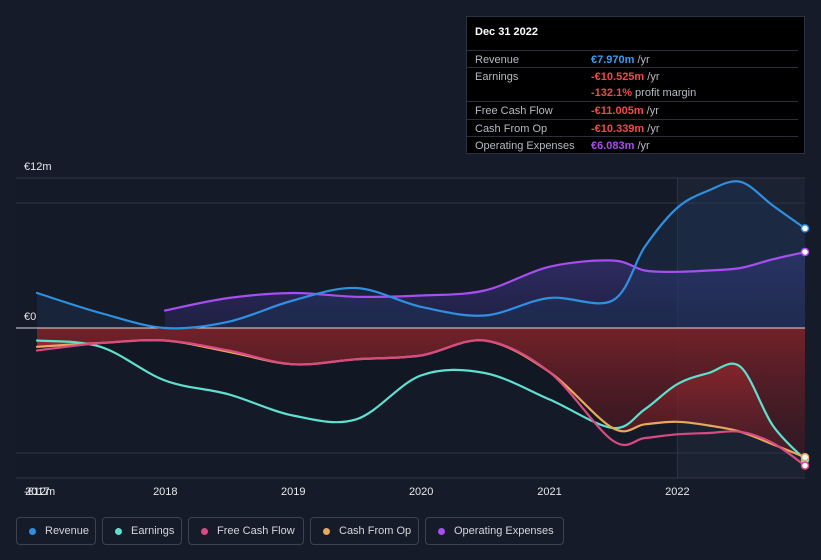 This screenshot has height=560, width=821. I want to click on tooltip-row: Revenue €7.970m /yr, so click(632, 59).